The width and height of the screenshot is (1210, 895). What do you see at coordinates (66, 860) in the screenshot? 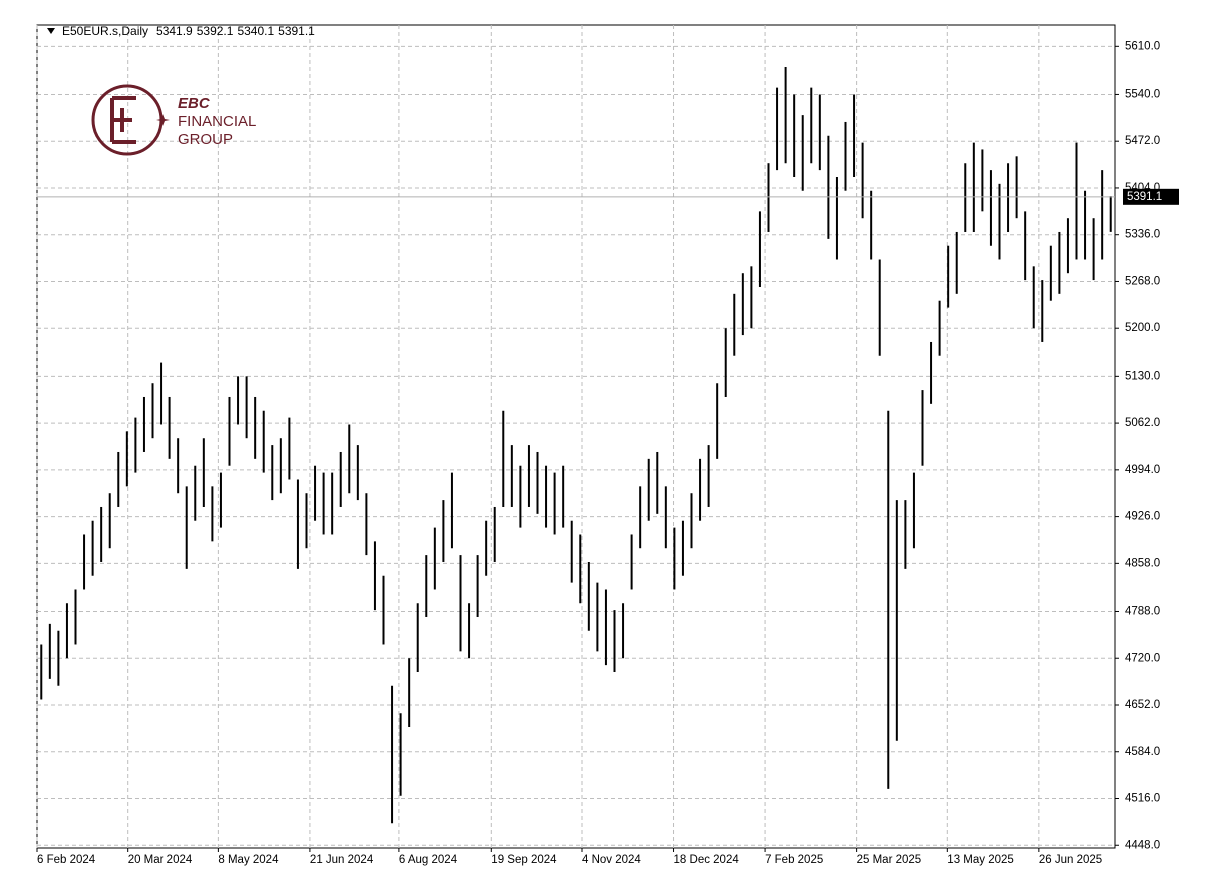
I see `x-tick-label: 6 Feb 2024` at bounding box center [66, 860].